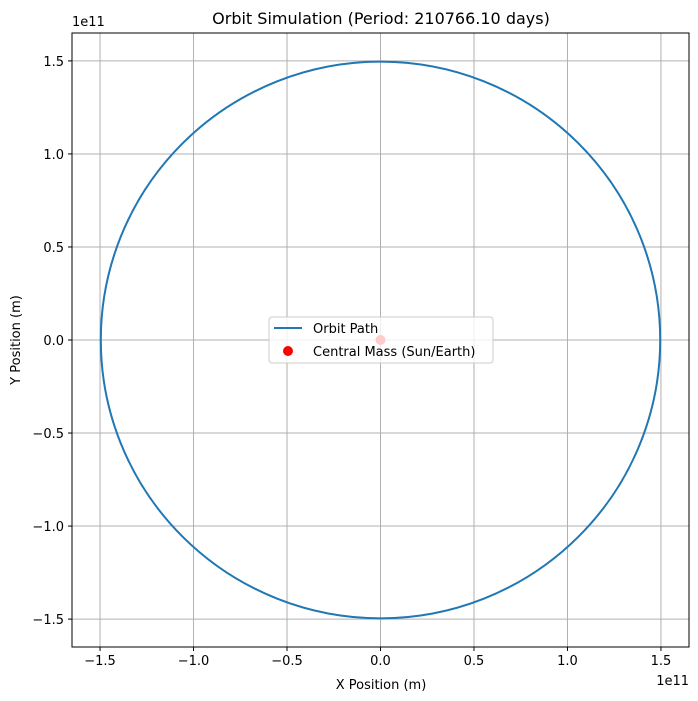  I want to click on y-offset-label: 1e11, so click(88, 22).